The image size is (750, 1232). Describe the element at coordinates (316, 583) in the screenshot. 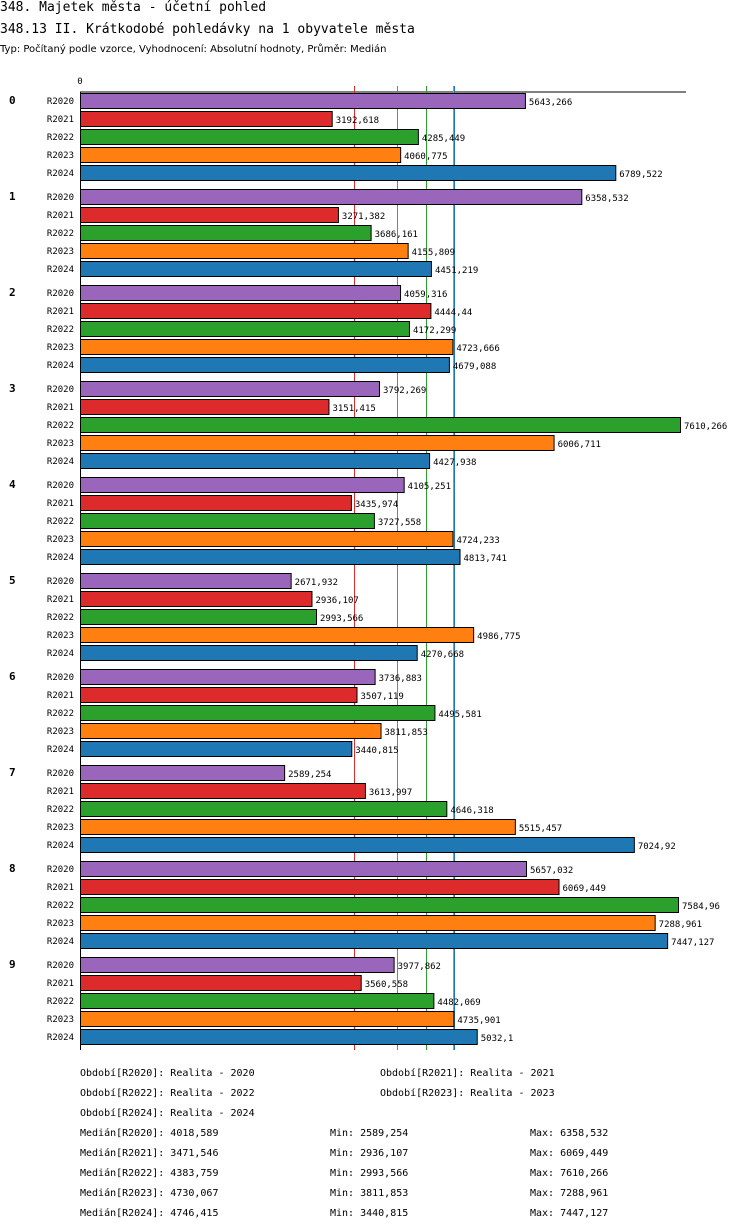

I see `bar-value-label: 2671,932` at that location.